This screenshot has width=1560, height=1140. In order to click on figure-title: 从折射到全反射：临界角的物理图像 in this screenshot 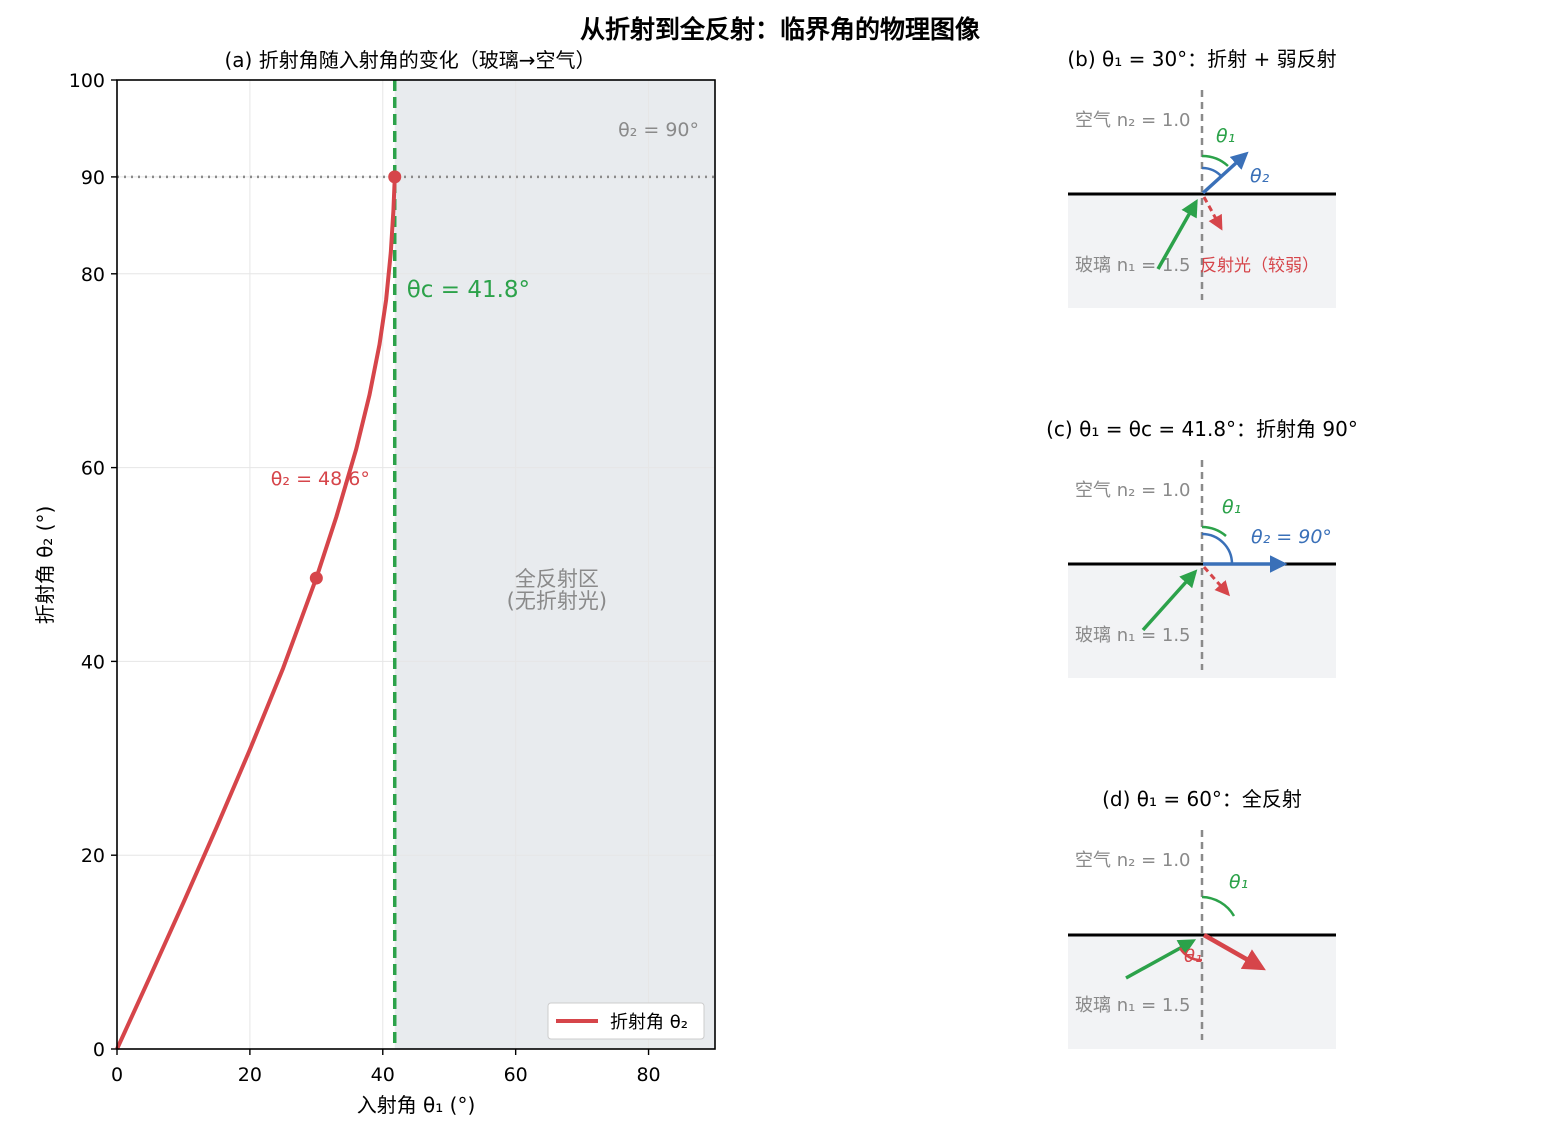, I will do `click(780, 29)`.